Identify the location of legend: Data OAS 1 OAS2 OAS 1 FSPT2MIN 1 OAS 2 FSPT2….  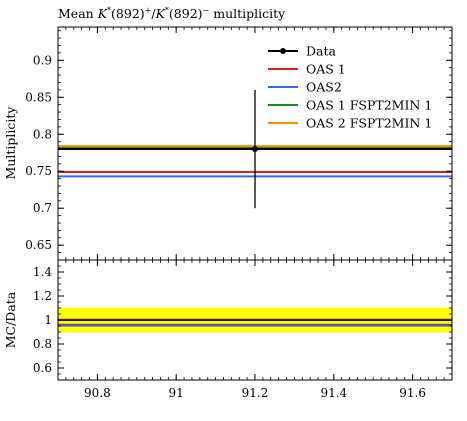
(350, 87).